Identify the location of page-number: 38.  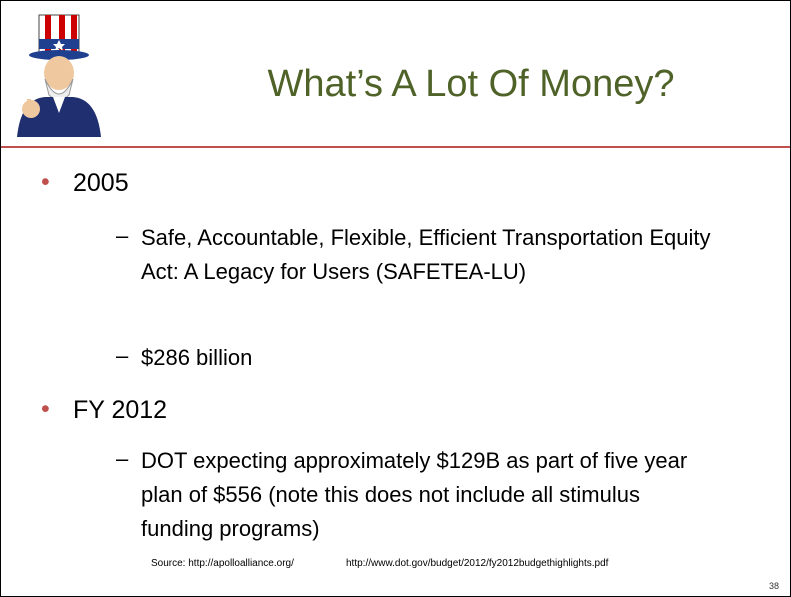
(774, 586).